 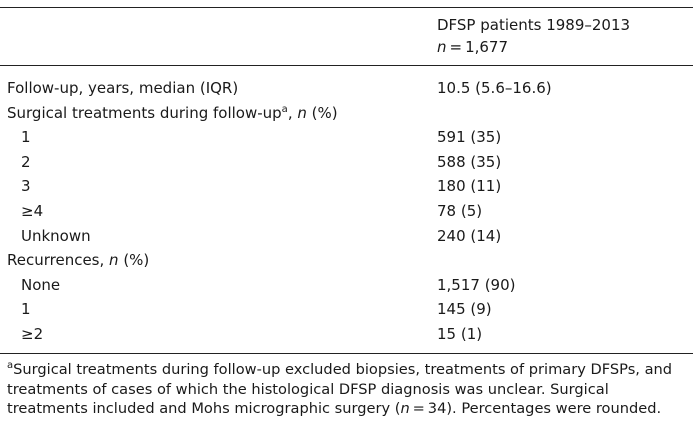 What do you see at coordinates (464, 309) in the screenshot?
I see `row-value: 145 (9)` at bounding box center [464, 309].